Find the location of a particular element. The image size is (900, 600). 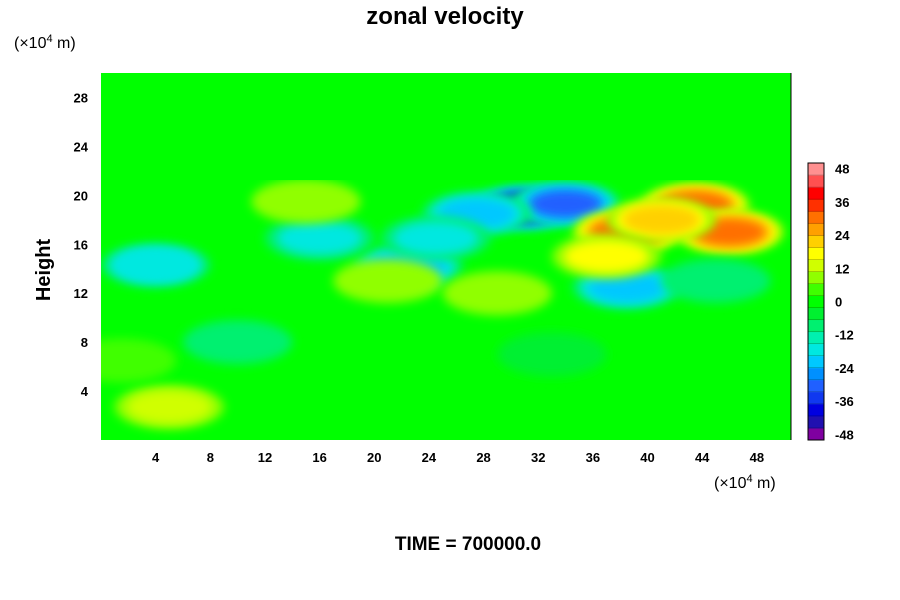

colorbar-tick-label: -36 is located at coordinates (844, 401).